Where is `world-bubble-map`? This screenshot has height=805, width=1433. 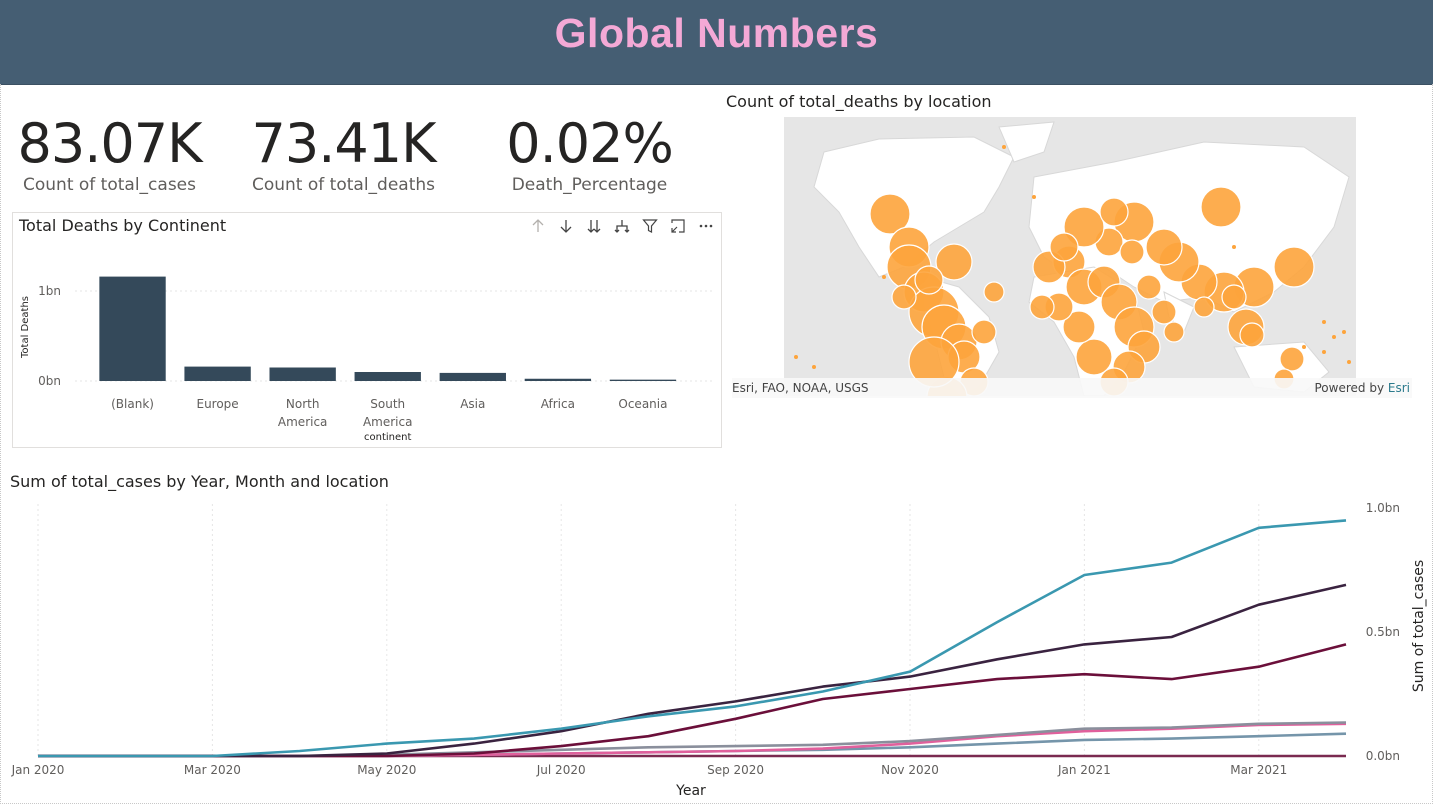 world-bubble-map is located at coordinates (1070, 256).